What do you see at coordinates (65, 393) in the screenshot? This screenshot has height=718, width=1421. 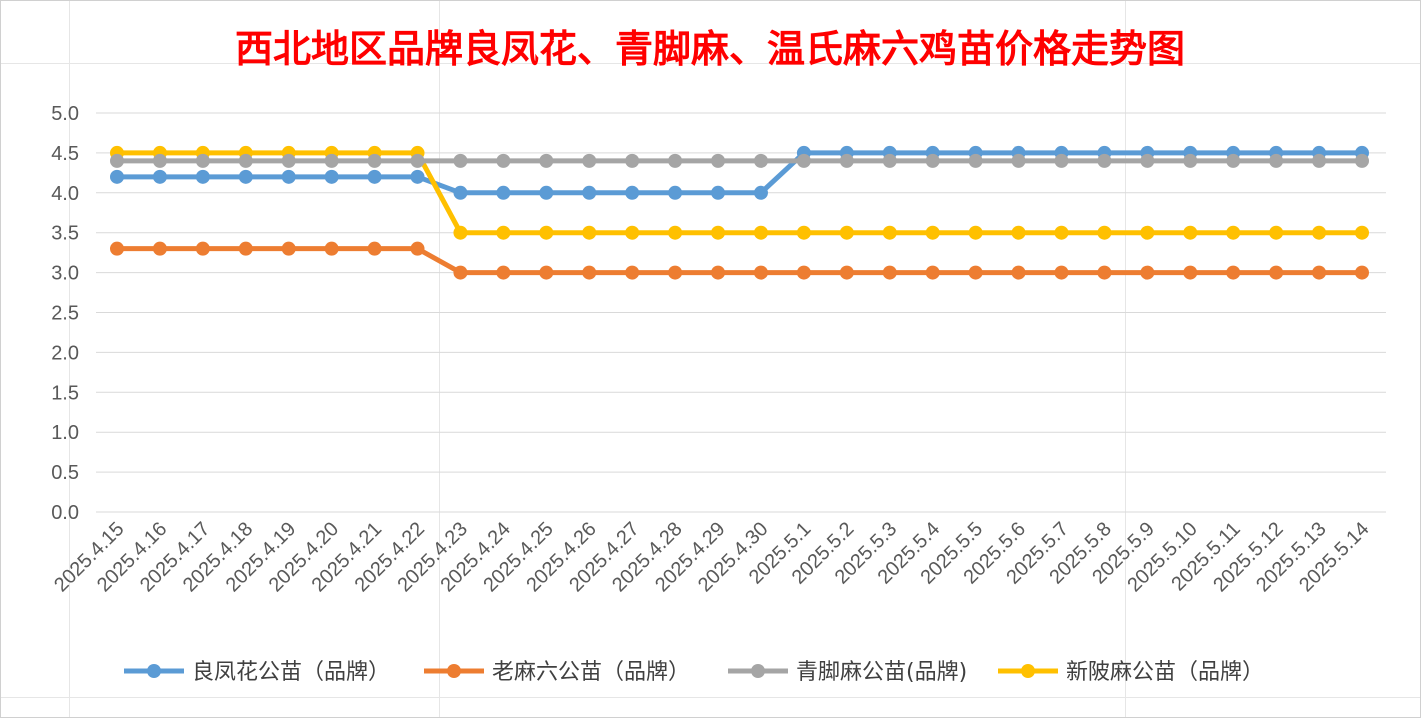 I see `y-tick-label: 1.5` at bounding box center [65, 393].